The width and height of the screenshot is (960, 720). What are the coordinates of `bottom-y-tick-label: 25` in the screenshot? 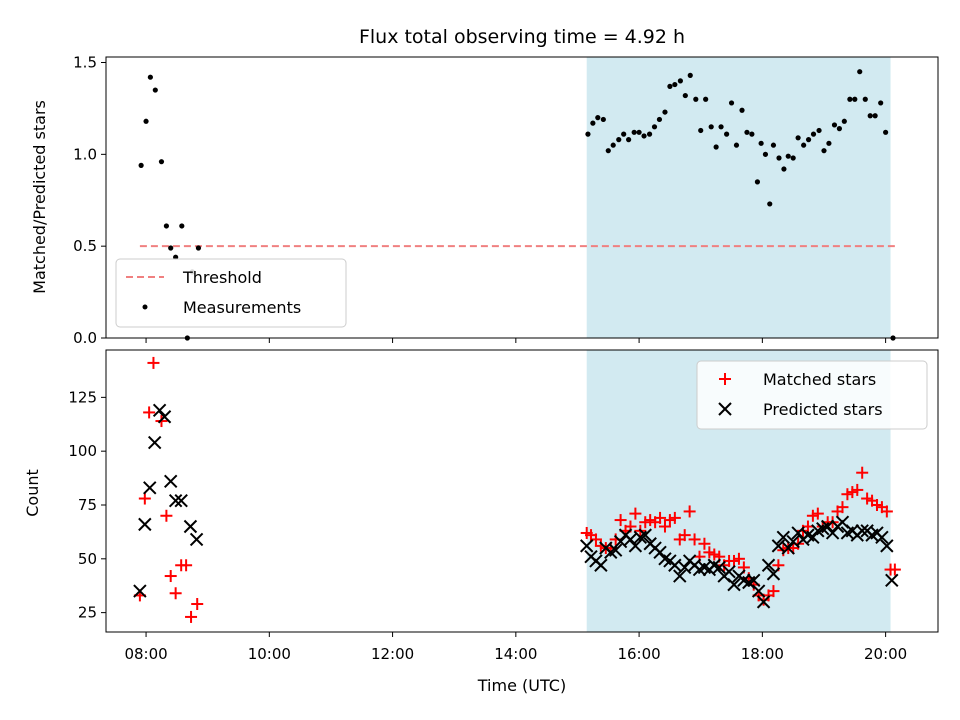 It's located at (87, 613).